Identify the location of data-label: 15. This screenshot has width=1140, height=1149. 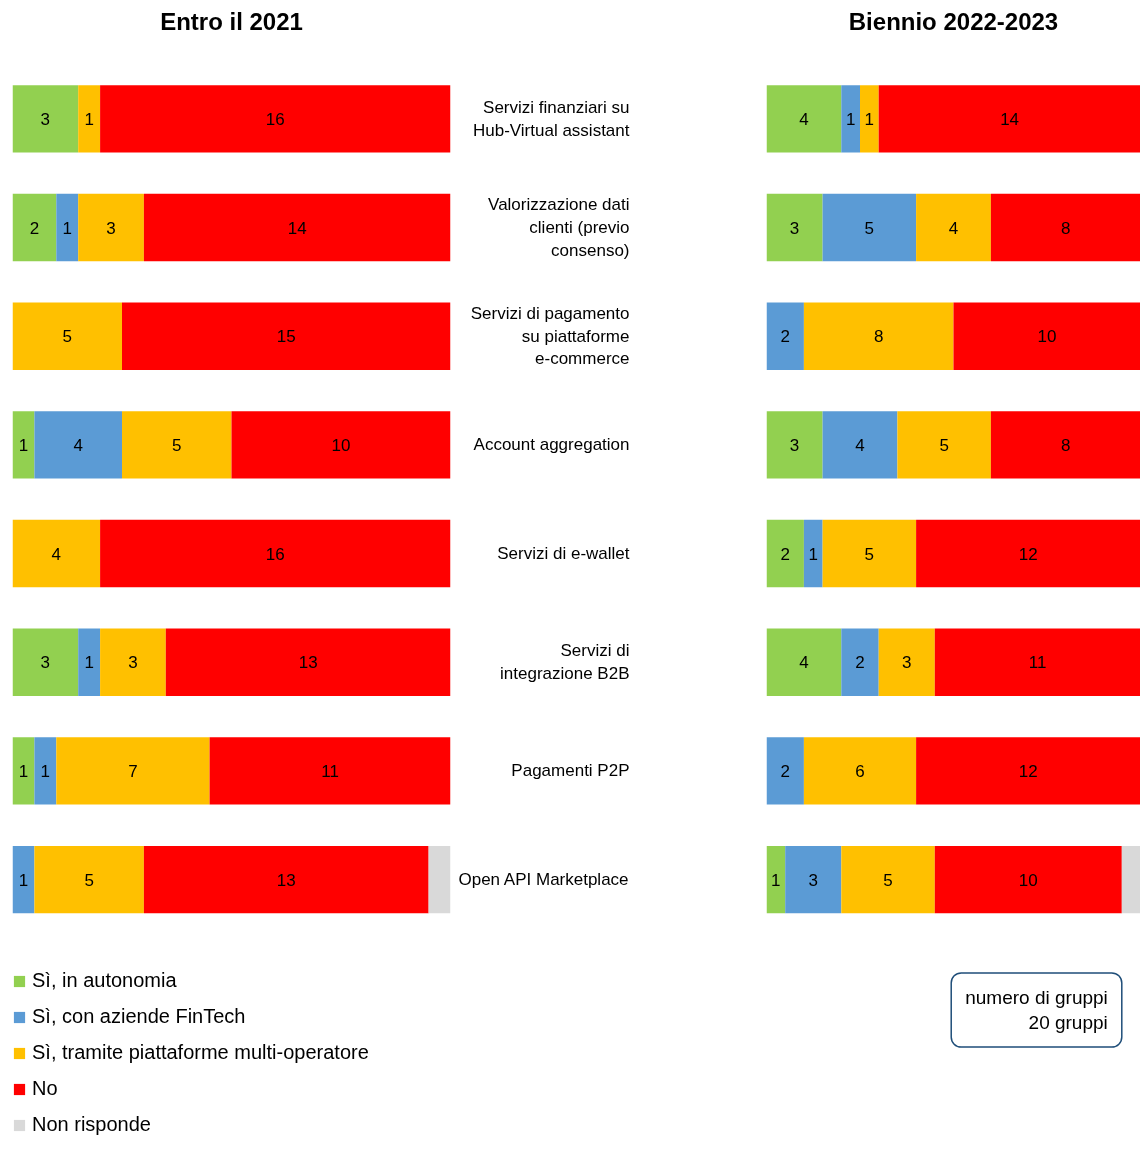
(286, 337).